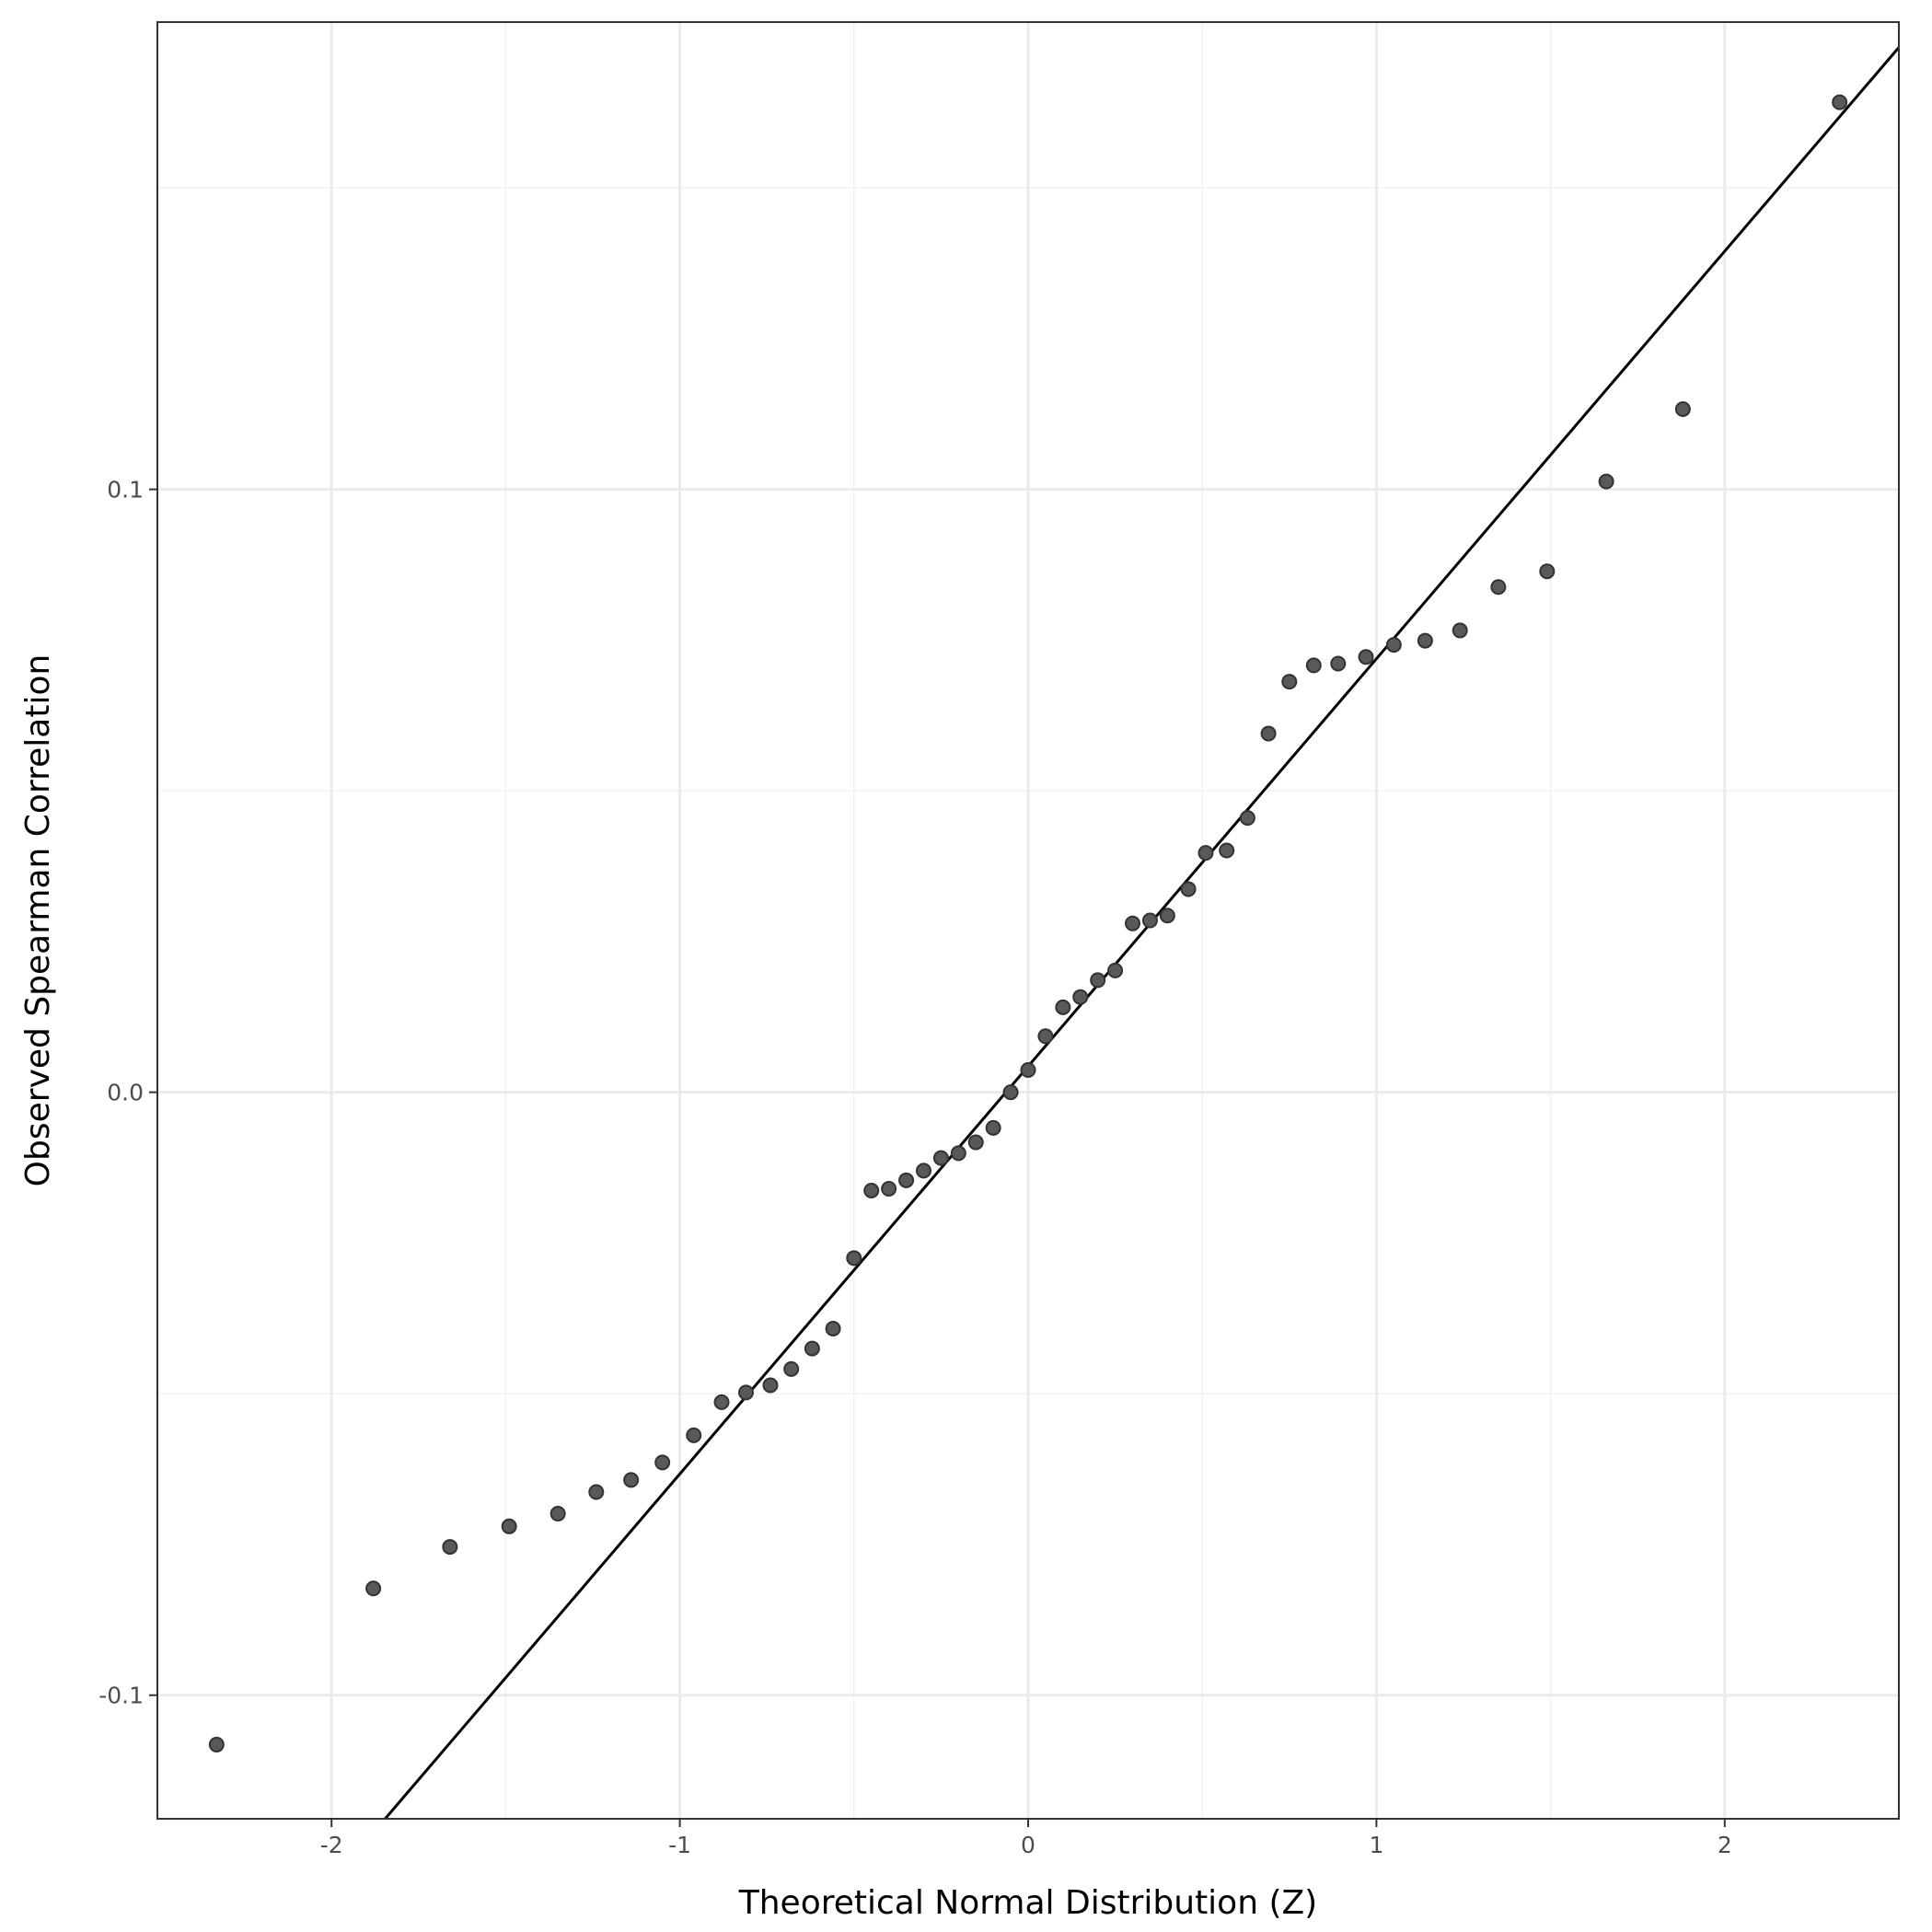 This screenshot has height=1932, width=1932. What do you see at coordinates (121, 1696) in the screenshot?
I see `y-tick-label: -0.1` at bounding box center [121, 1696].